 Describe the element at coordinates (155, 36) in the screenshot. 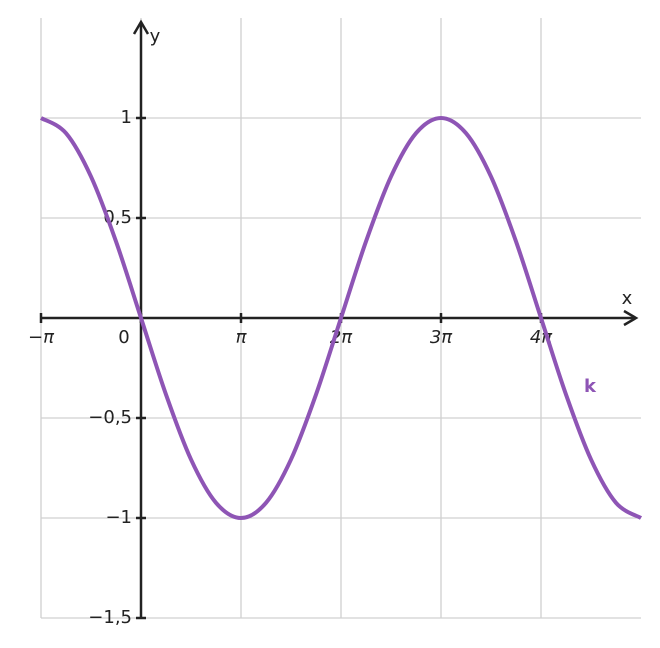

I see `y-axis-label: y` at that location.